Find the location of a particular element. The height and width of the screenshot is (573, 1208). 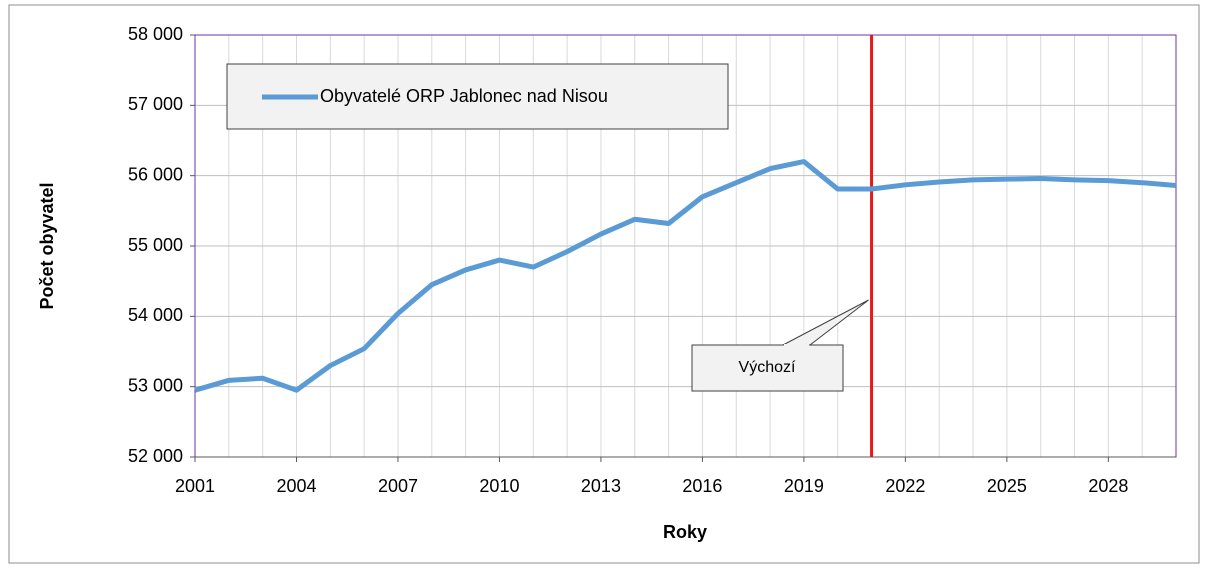

annotation-label: Výchozí is located at coordinates (767, 367).